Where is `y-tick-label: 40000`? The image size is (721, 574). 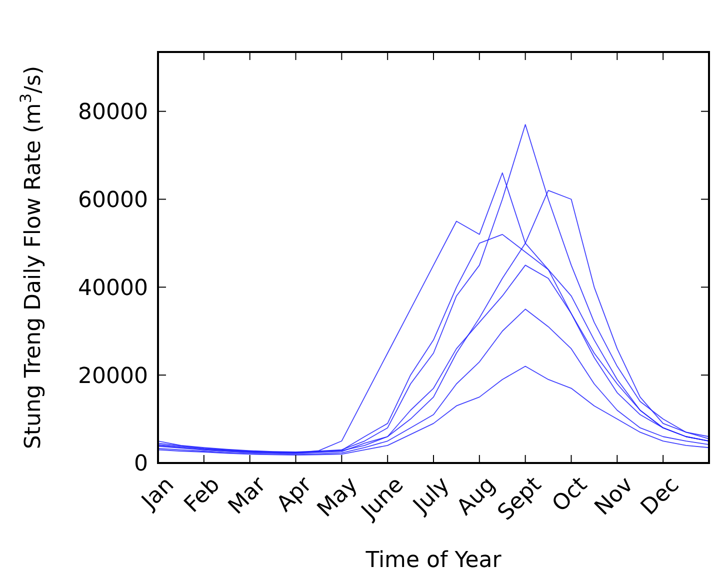 y-tick-label: 40000 is located at coordinates (113, 288).